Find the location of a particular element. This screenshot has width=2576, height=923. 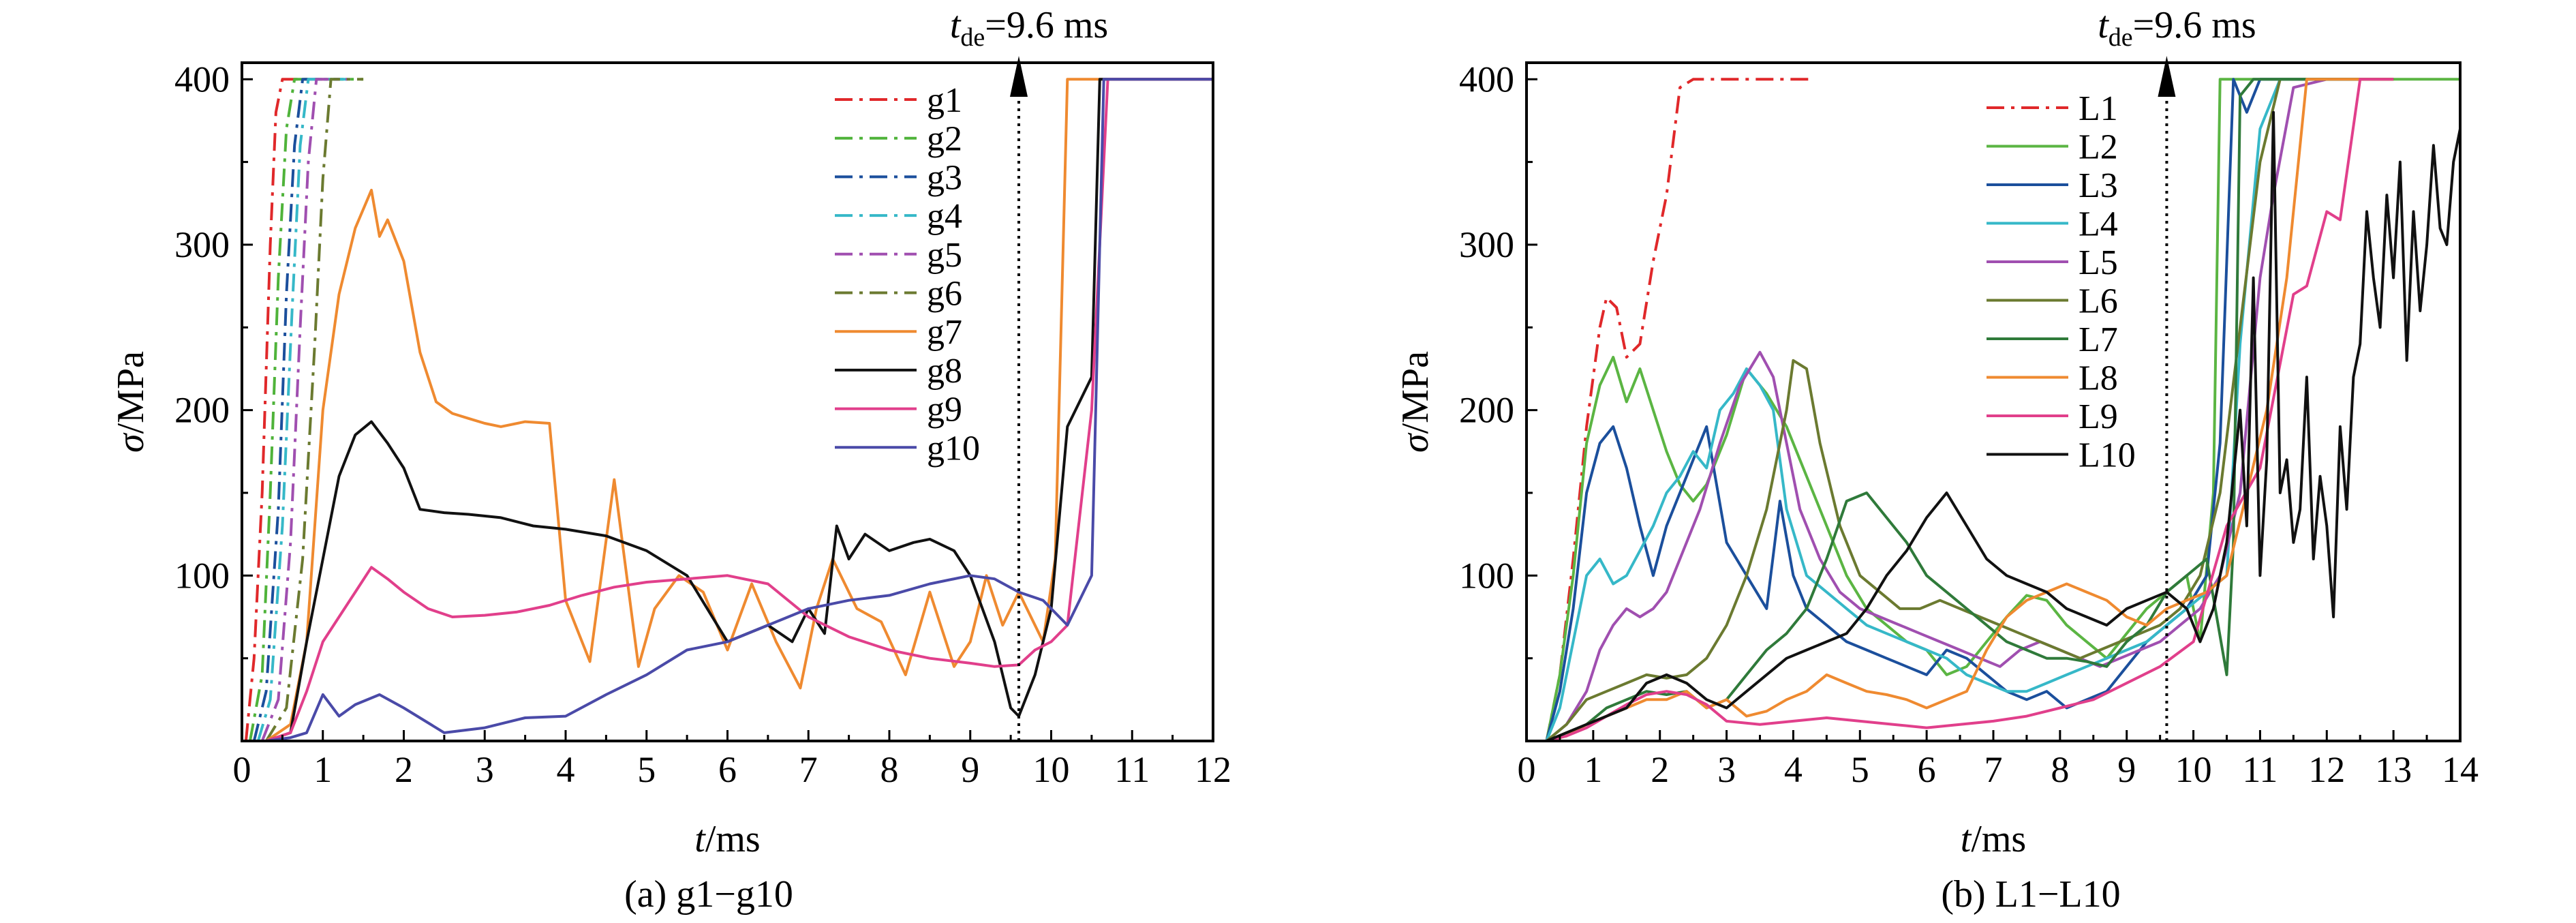

legend-label-L6: L6 is located at coordinates (2098, 301).